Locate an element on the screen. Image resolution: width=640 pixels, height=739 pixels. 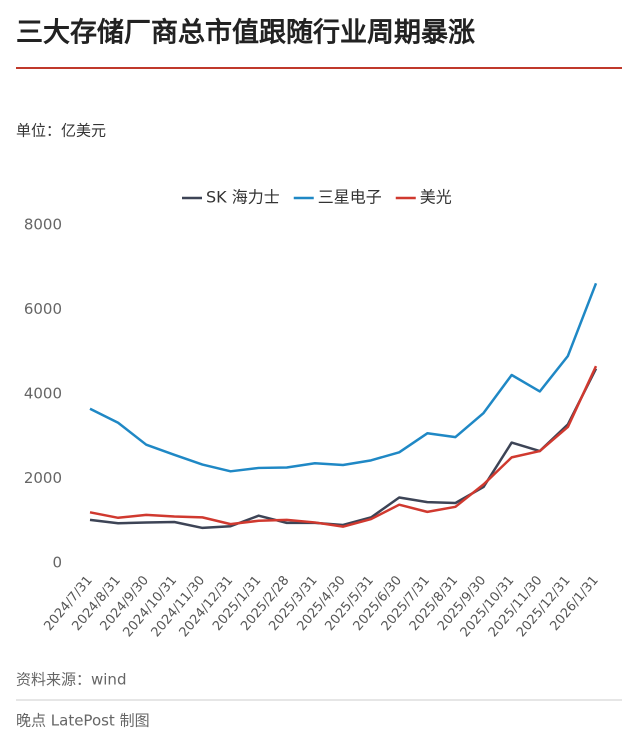
y-tick-label: 2000 is located at coordinates (43, 478).